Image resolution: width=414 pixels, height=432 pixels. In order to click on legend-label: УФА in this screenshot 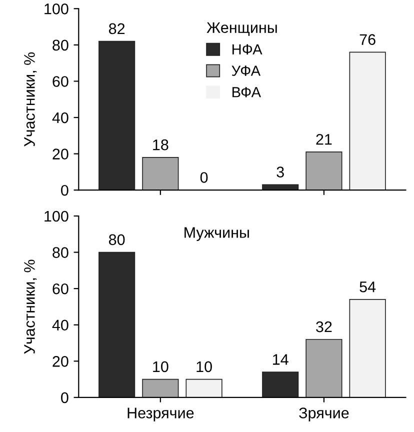, I will do `click(246, 71)`.